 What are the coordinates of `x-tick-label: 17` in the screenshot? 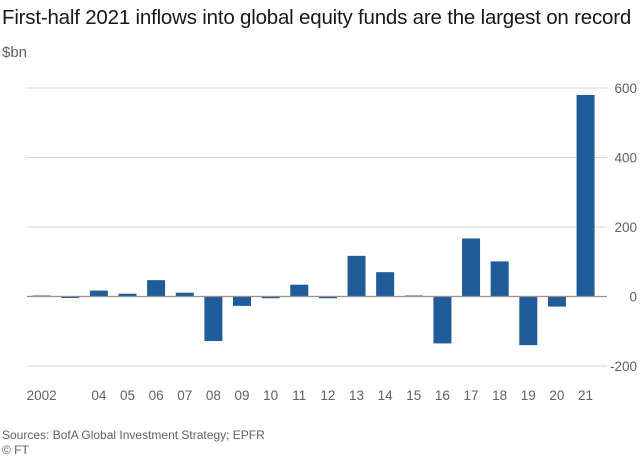 It's located at (471, 395).